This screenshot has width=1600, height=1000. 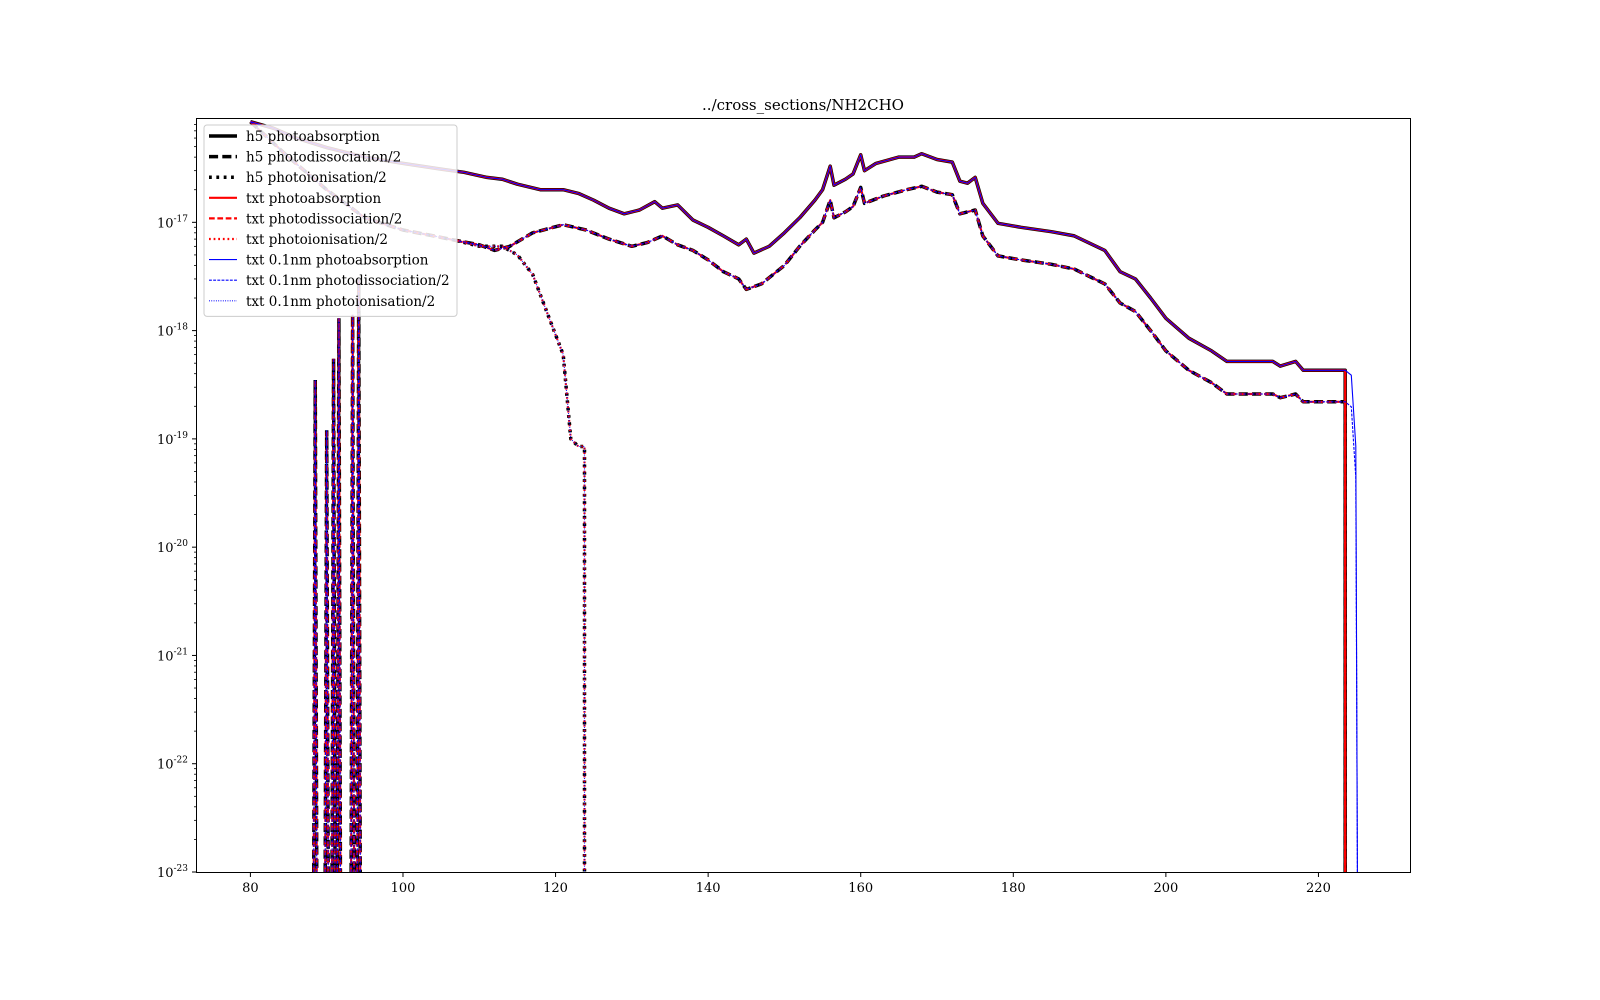 I want to click on y-tick-label: 10-22, so click(x=172, y=764).